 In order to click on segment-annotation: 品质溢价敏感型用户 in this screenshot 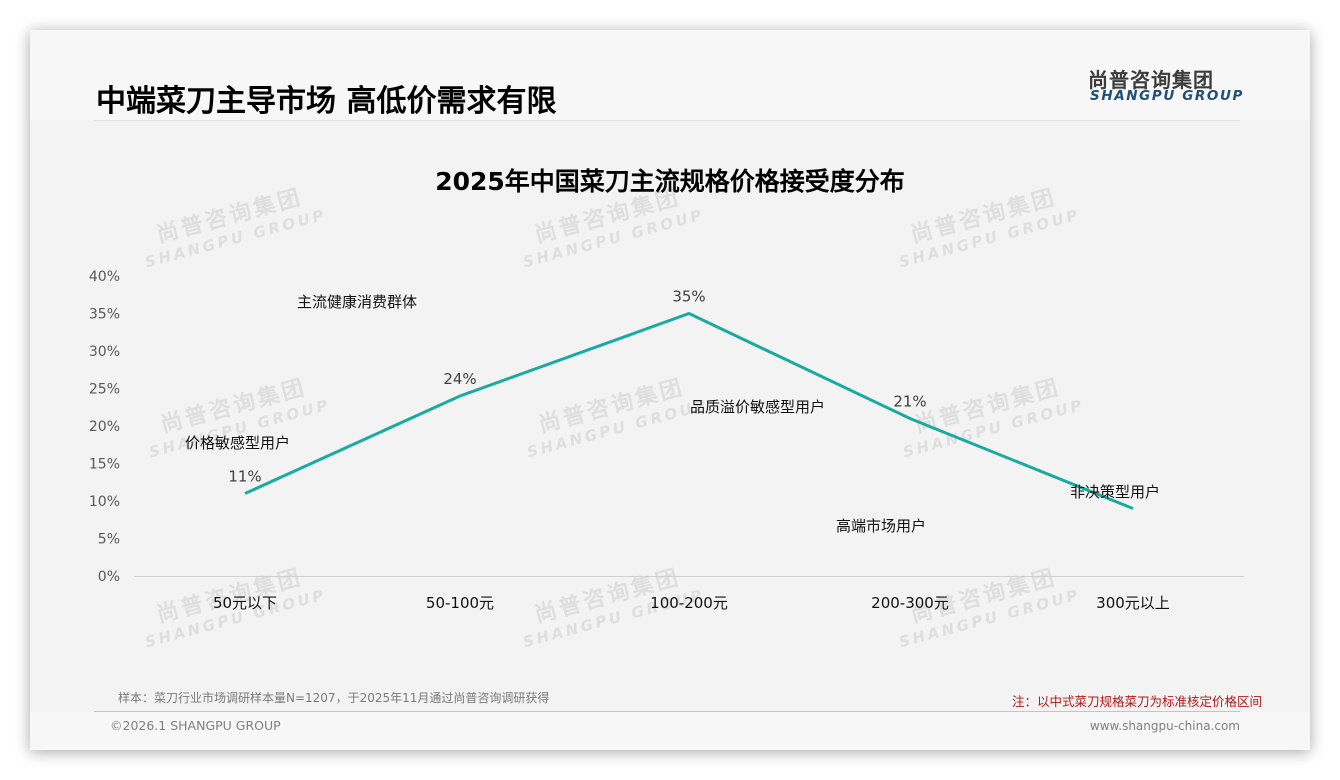, I will do `click(757, 407)`.